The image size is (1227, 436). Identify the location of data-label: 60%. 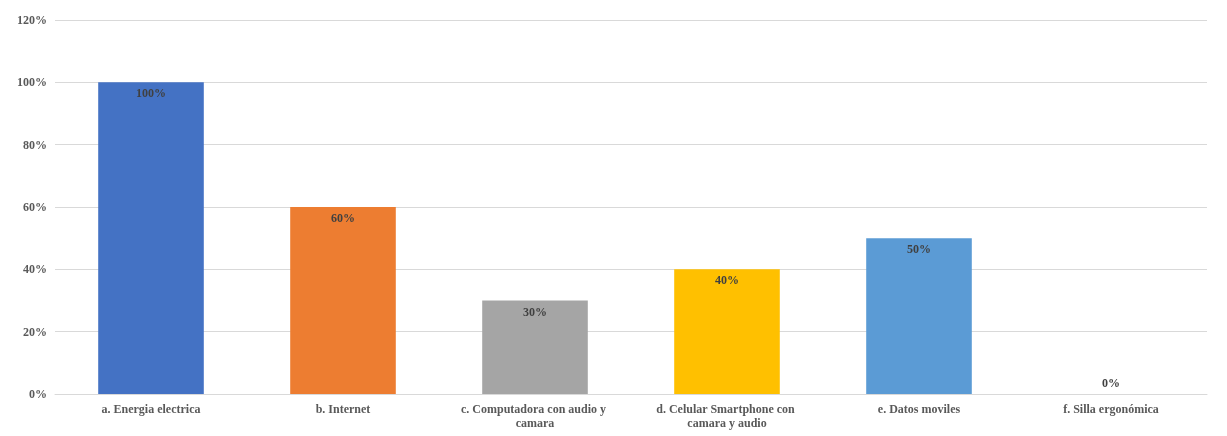
(343, 218).